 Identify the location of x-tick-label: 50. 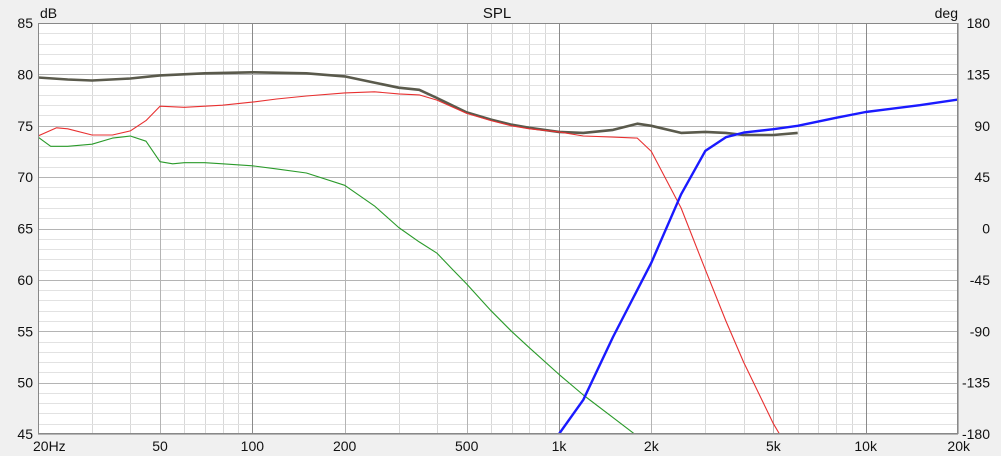
(160, 446).